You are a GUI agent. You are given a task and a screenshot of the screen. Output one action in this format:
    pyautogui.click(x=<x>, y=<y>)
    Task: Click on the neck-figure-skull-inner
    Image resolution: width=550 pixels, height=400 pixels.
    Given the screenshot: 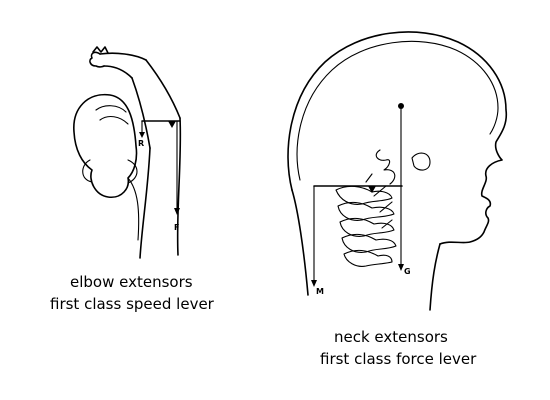 What is the action you would take?
    pyautogui.click(x=397, y=110)
    